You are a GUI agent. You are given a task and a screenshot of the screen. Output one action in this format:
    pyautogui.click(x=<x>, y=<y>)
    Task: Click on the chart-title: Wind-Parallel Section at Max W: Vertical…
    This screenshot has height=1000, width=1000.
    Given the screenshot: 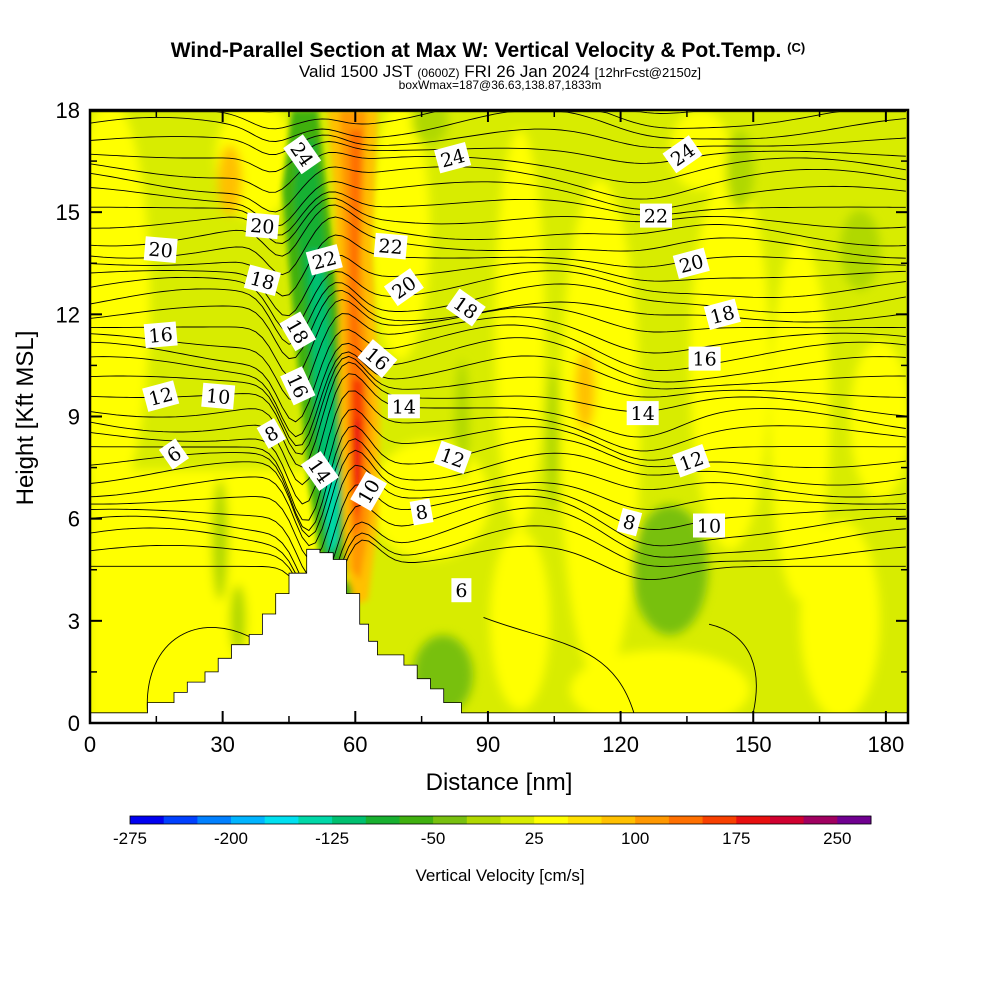 What is the action you would take?
    pyautogui.click(x=488, y=50)
    